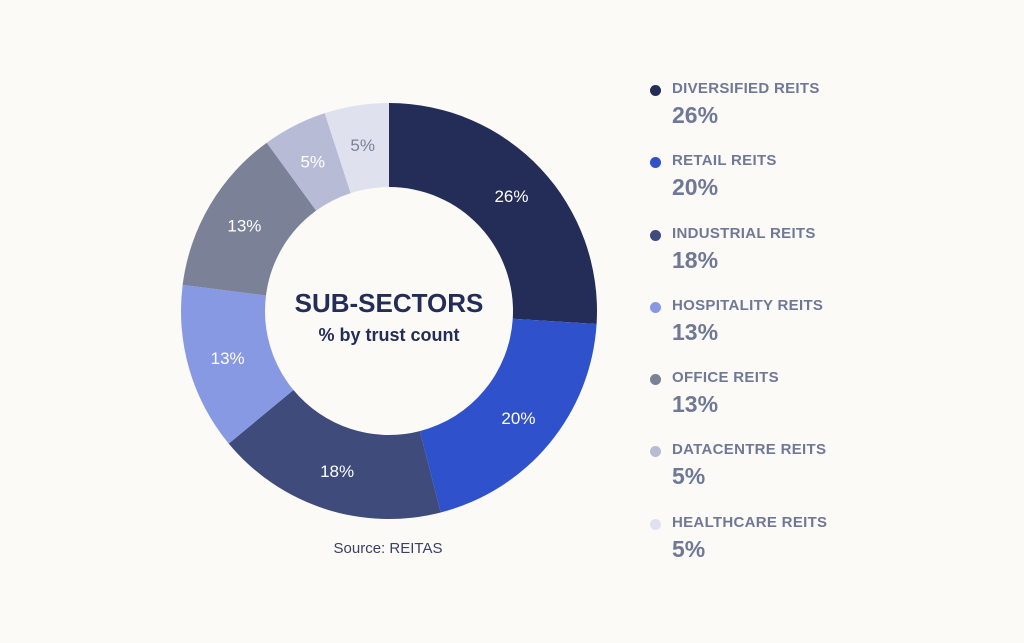 This screenshot has height=643, width=1024. I want to click on legend-label: HOSPITALITY REITS, so click(748, 305).